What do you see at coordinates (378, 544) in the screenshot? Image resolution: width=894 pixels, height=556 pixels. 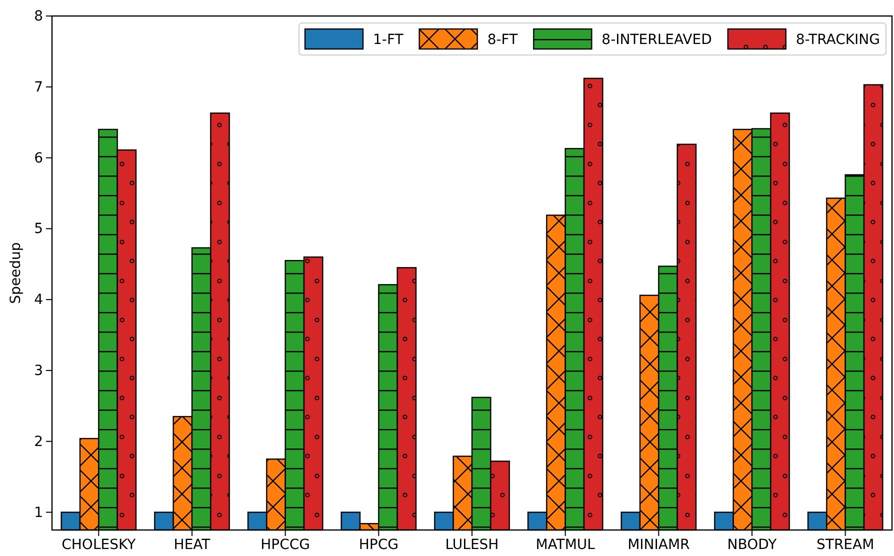 I see `x-tick-label: HPCG` at bounding box center [378, 544].